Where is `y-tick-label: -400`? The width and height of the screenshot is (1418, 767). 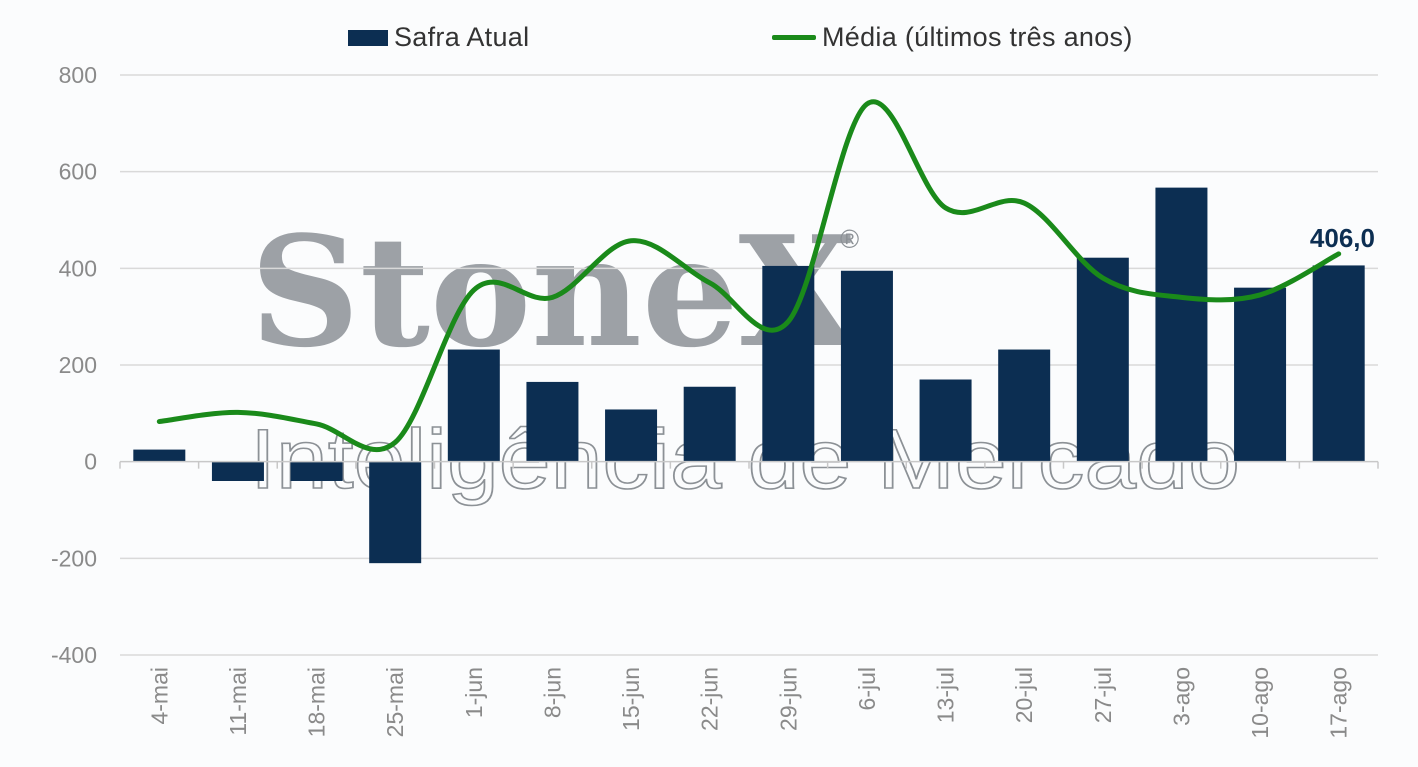
y-tick-label: -400 is located at coordinates (74, 655).